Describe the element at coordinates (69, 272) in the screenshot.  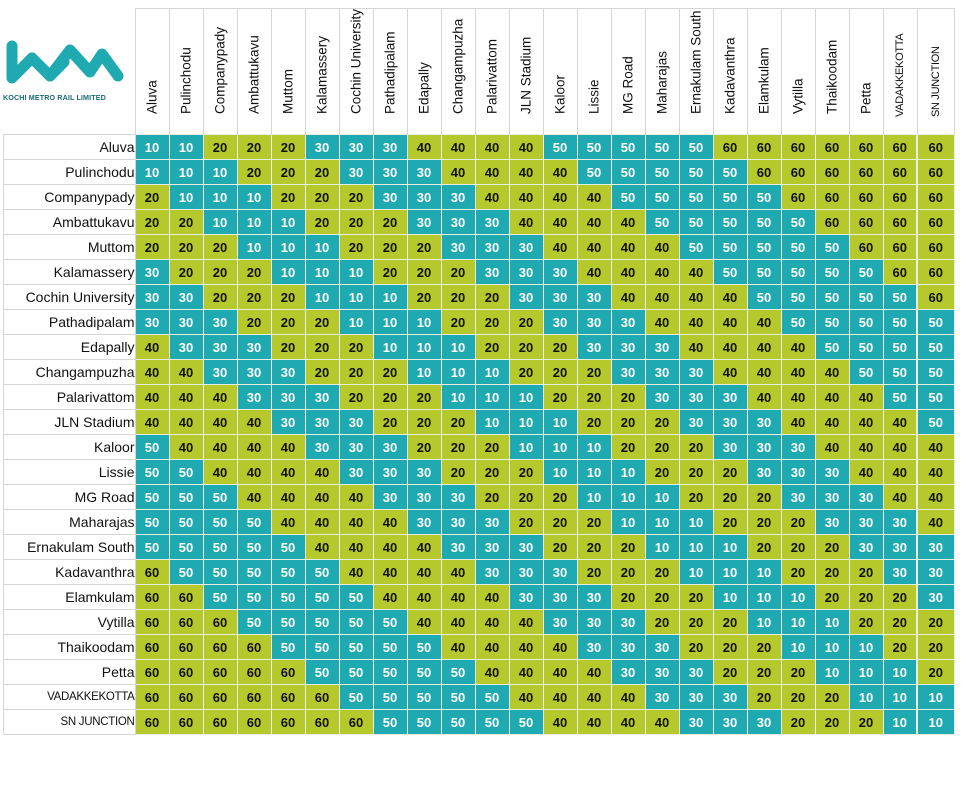
I see `row-header-label: Kalamassery` at that location.